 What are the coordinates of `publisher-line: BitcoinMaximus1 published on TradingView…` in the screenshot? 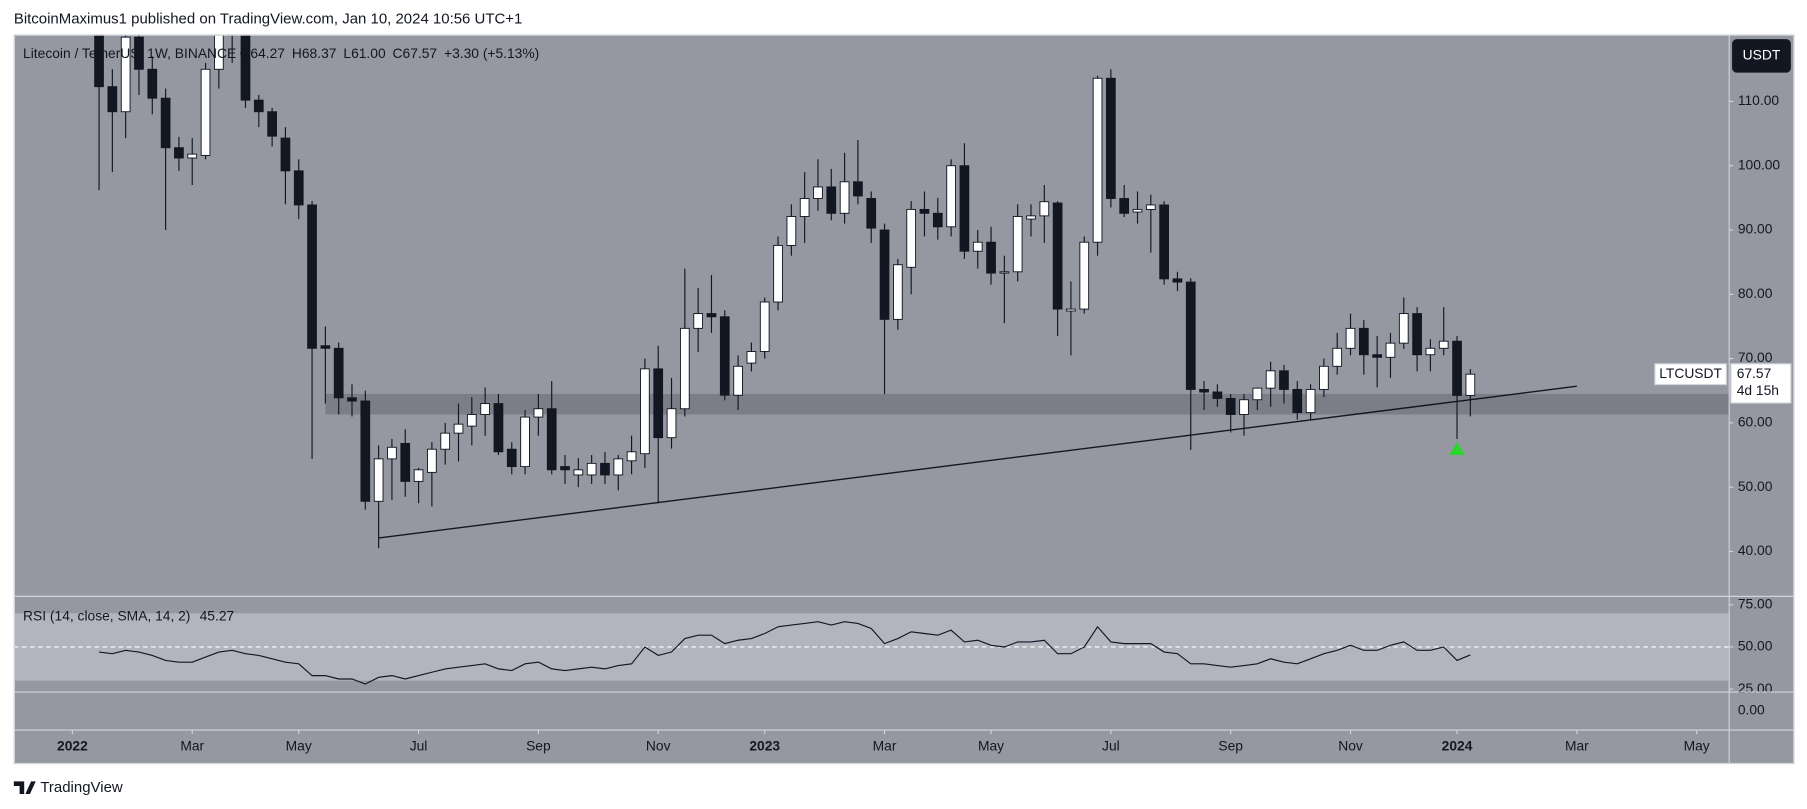 It's located at (268, 19).